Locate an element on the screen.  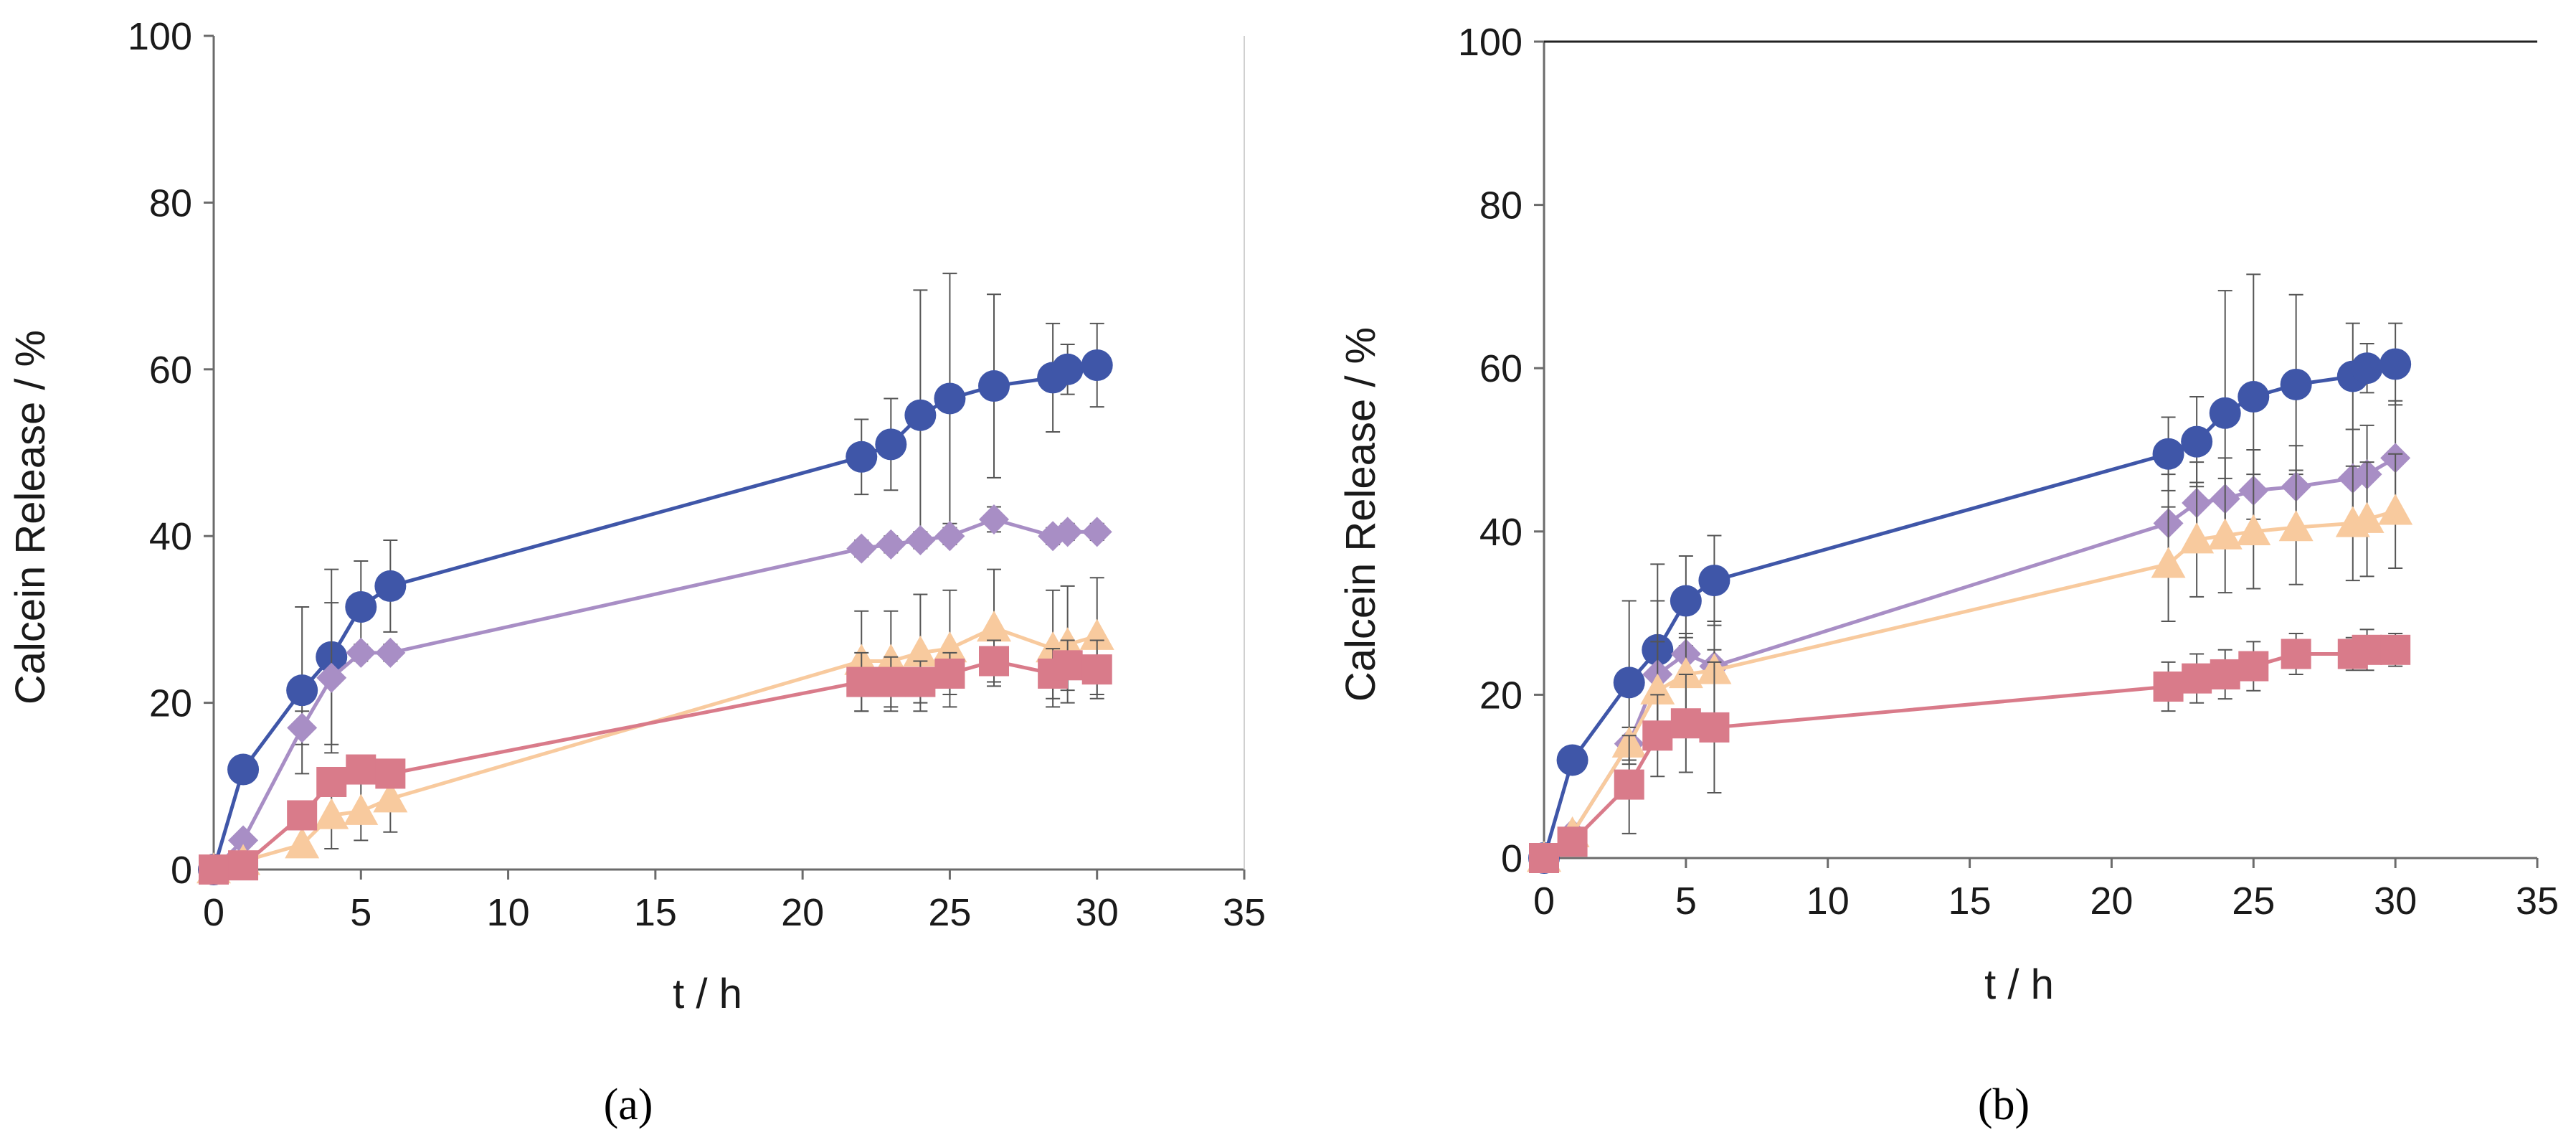
series-diamond is located at coordinates (655, 694).